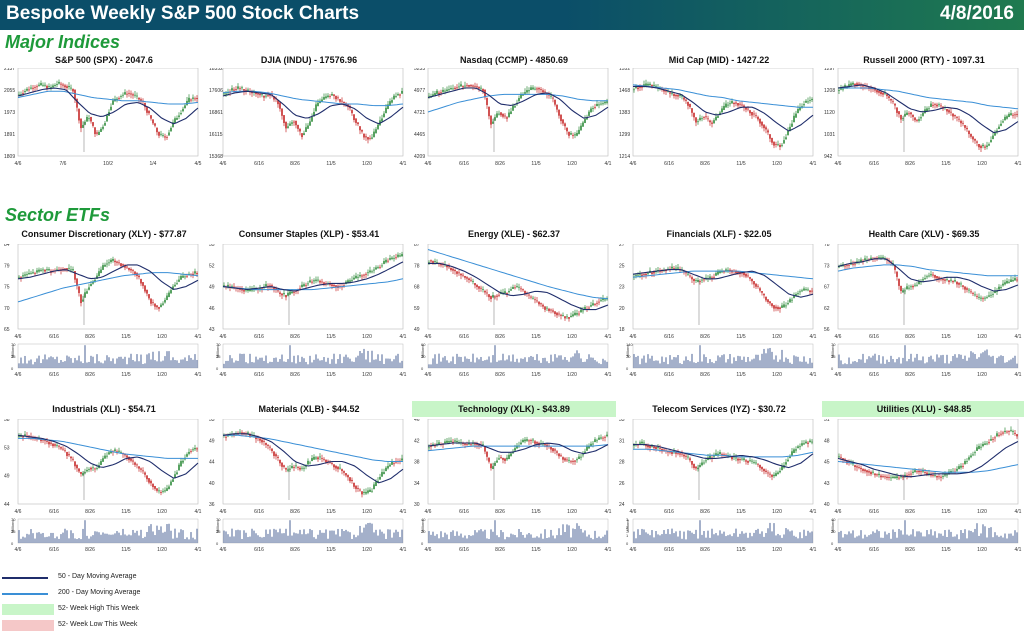 The height and width of the screenshot is (634, 1024). I want to click on y-tick-label: 44, so click(7, 505).